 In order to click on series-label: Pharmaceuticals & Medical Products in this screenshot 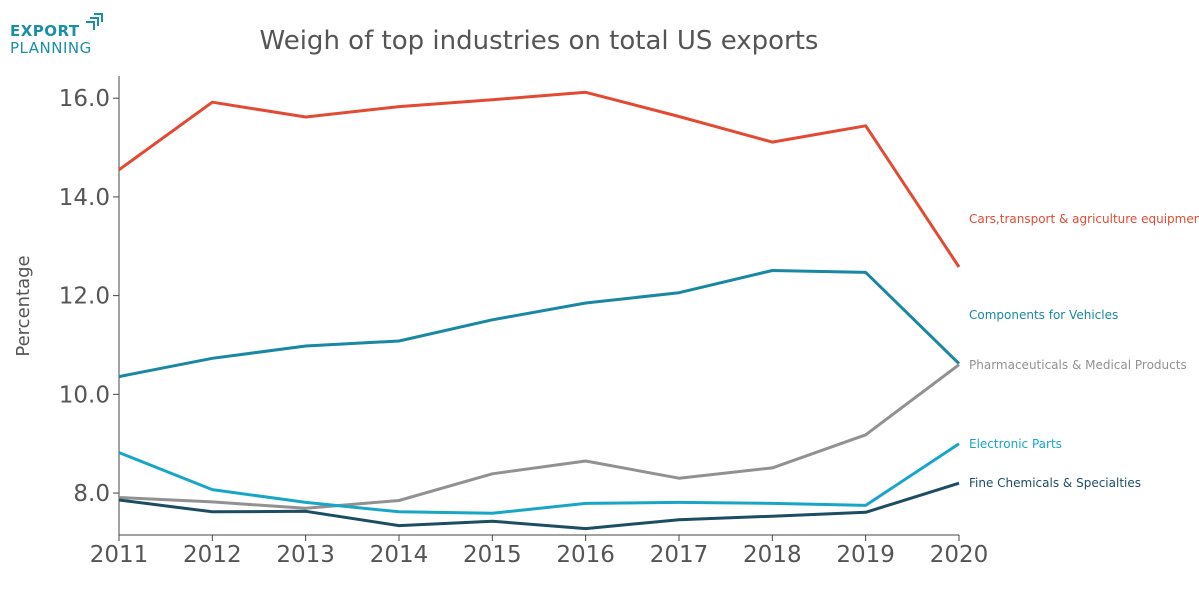, I will do `click(1078, 365)`.